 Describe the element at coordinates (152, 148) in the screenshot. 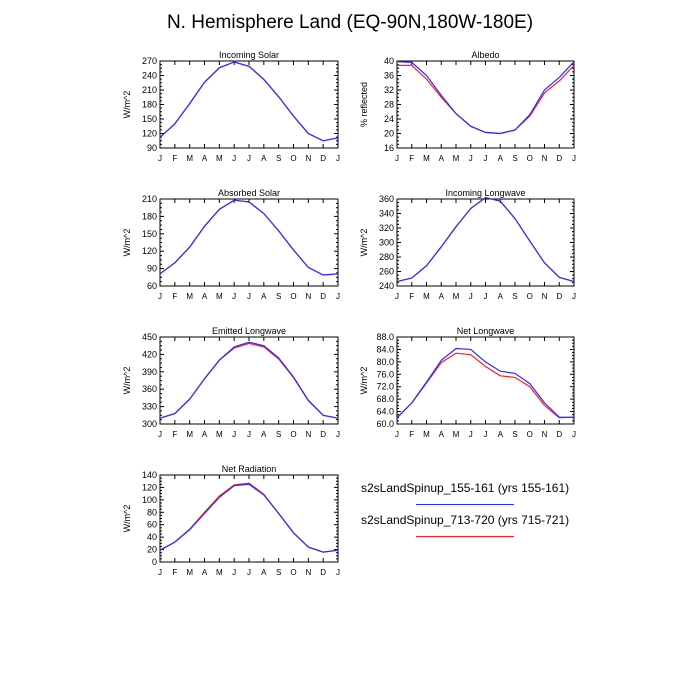

I see `panel-1-ytick-label: 90` at that location.